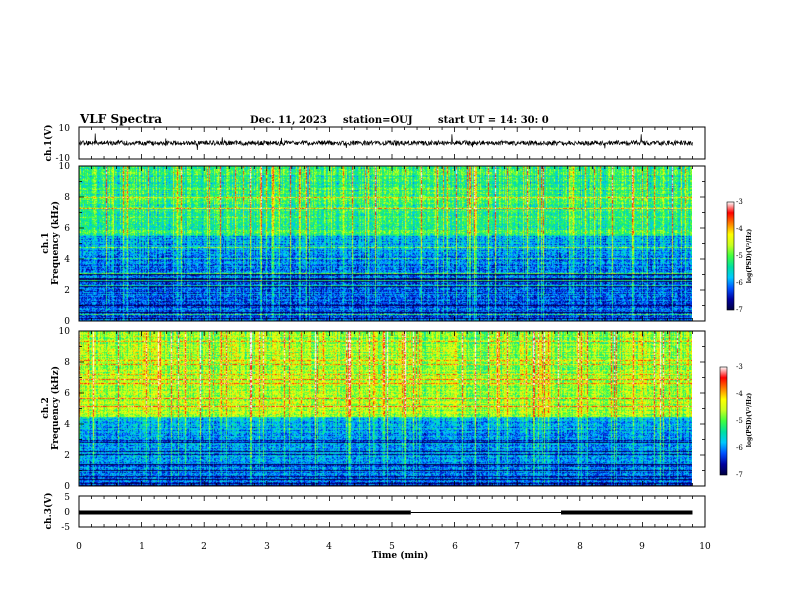  I want to click on ch1-waveform-trace, so click(385, 142).